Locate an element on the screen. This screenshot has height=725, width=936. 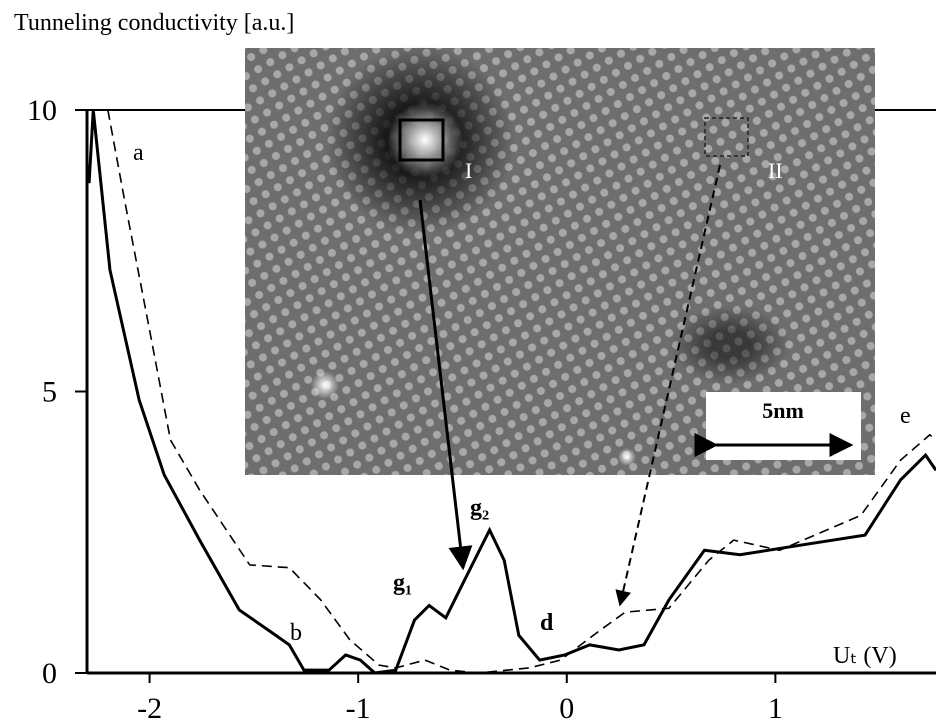
y-tick-label: 10 is located at coordinates (42, 110).